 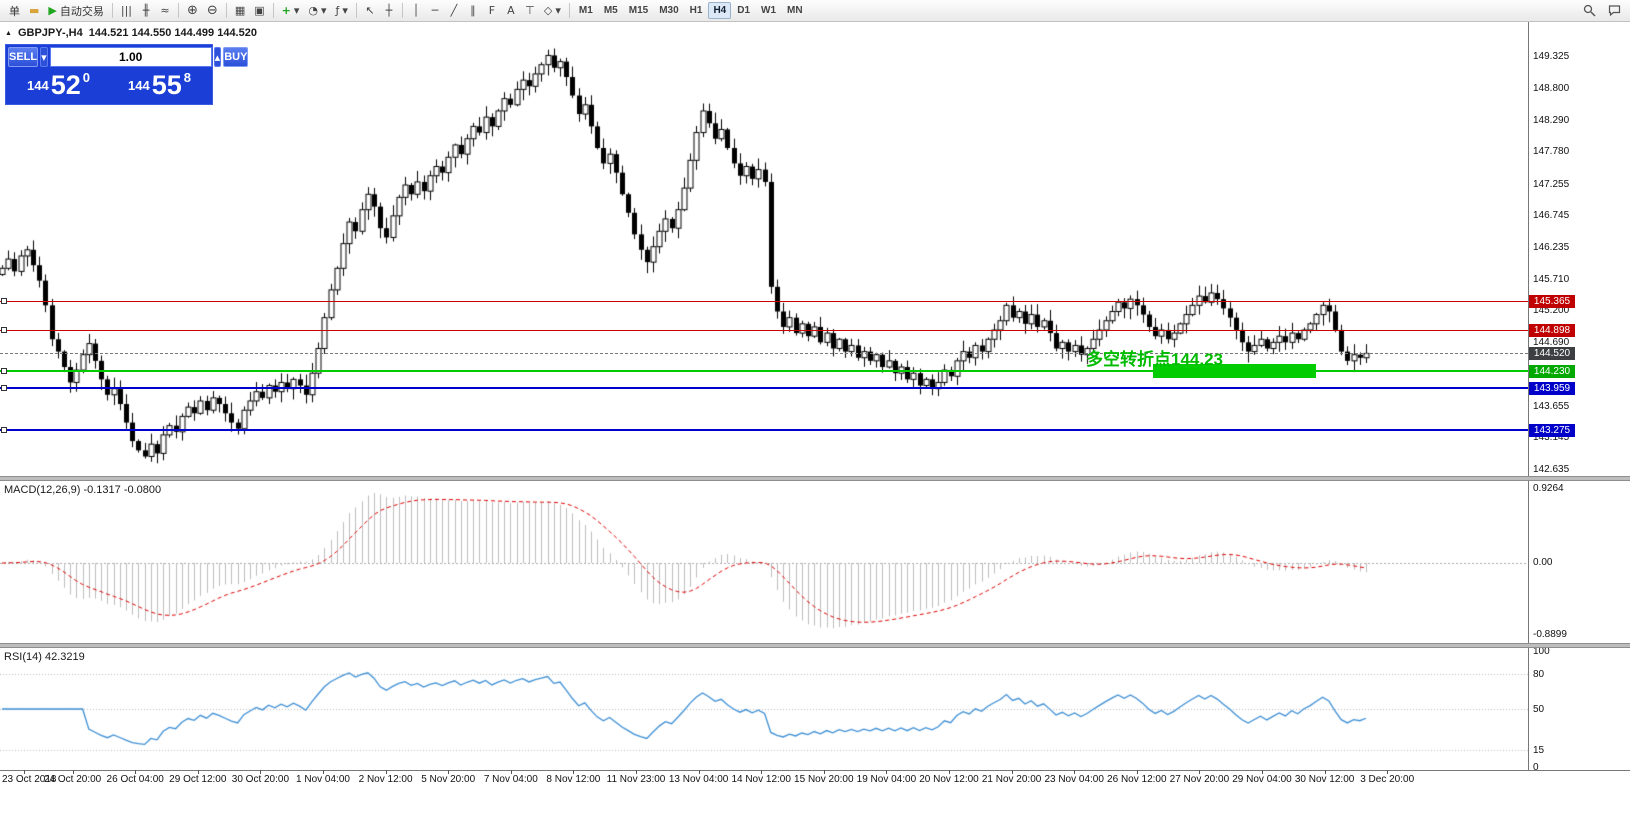 What do you see at coordinates (720, 10) in the screenshot?
I see `timeframe-h4-button: H4` at bounding box center [720, 10].